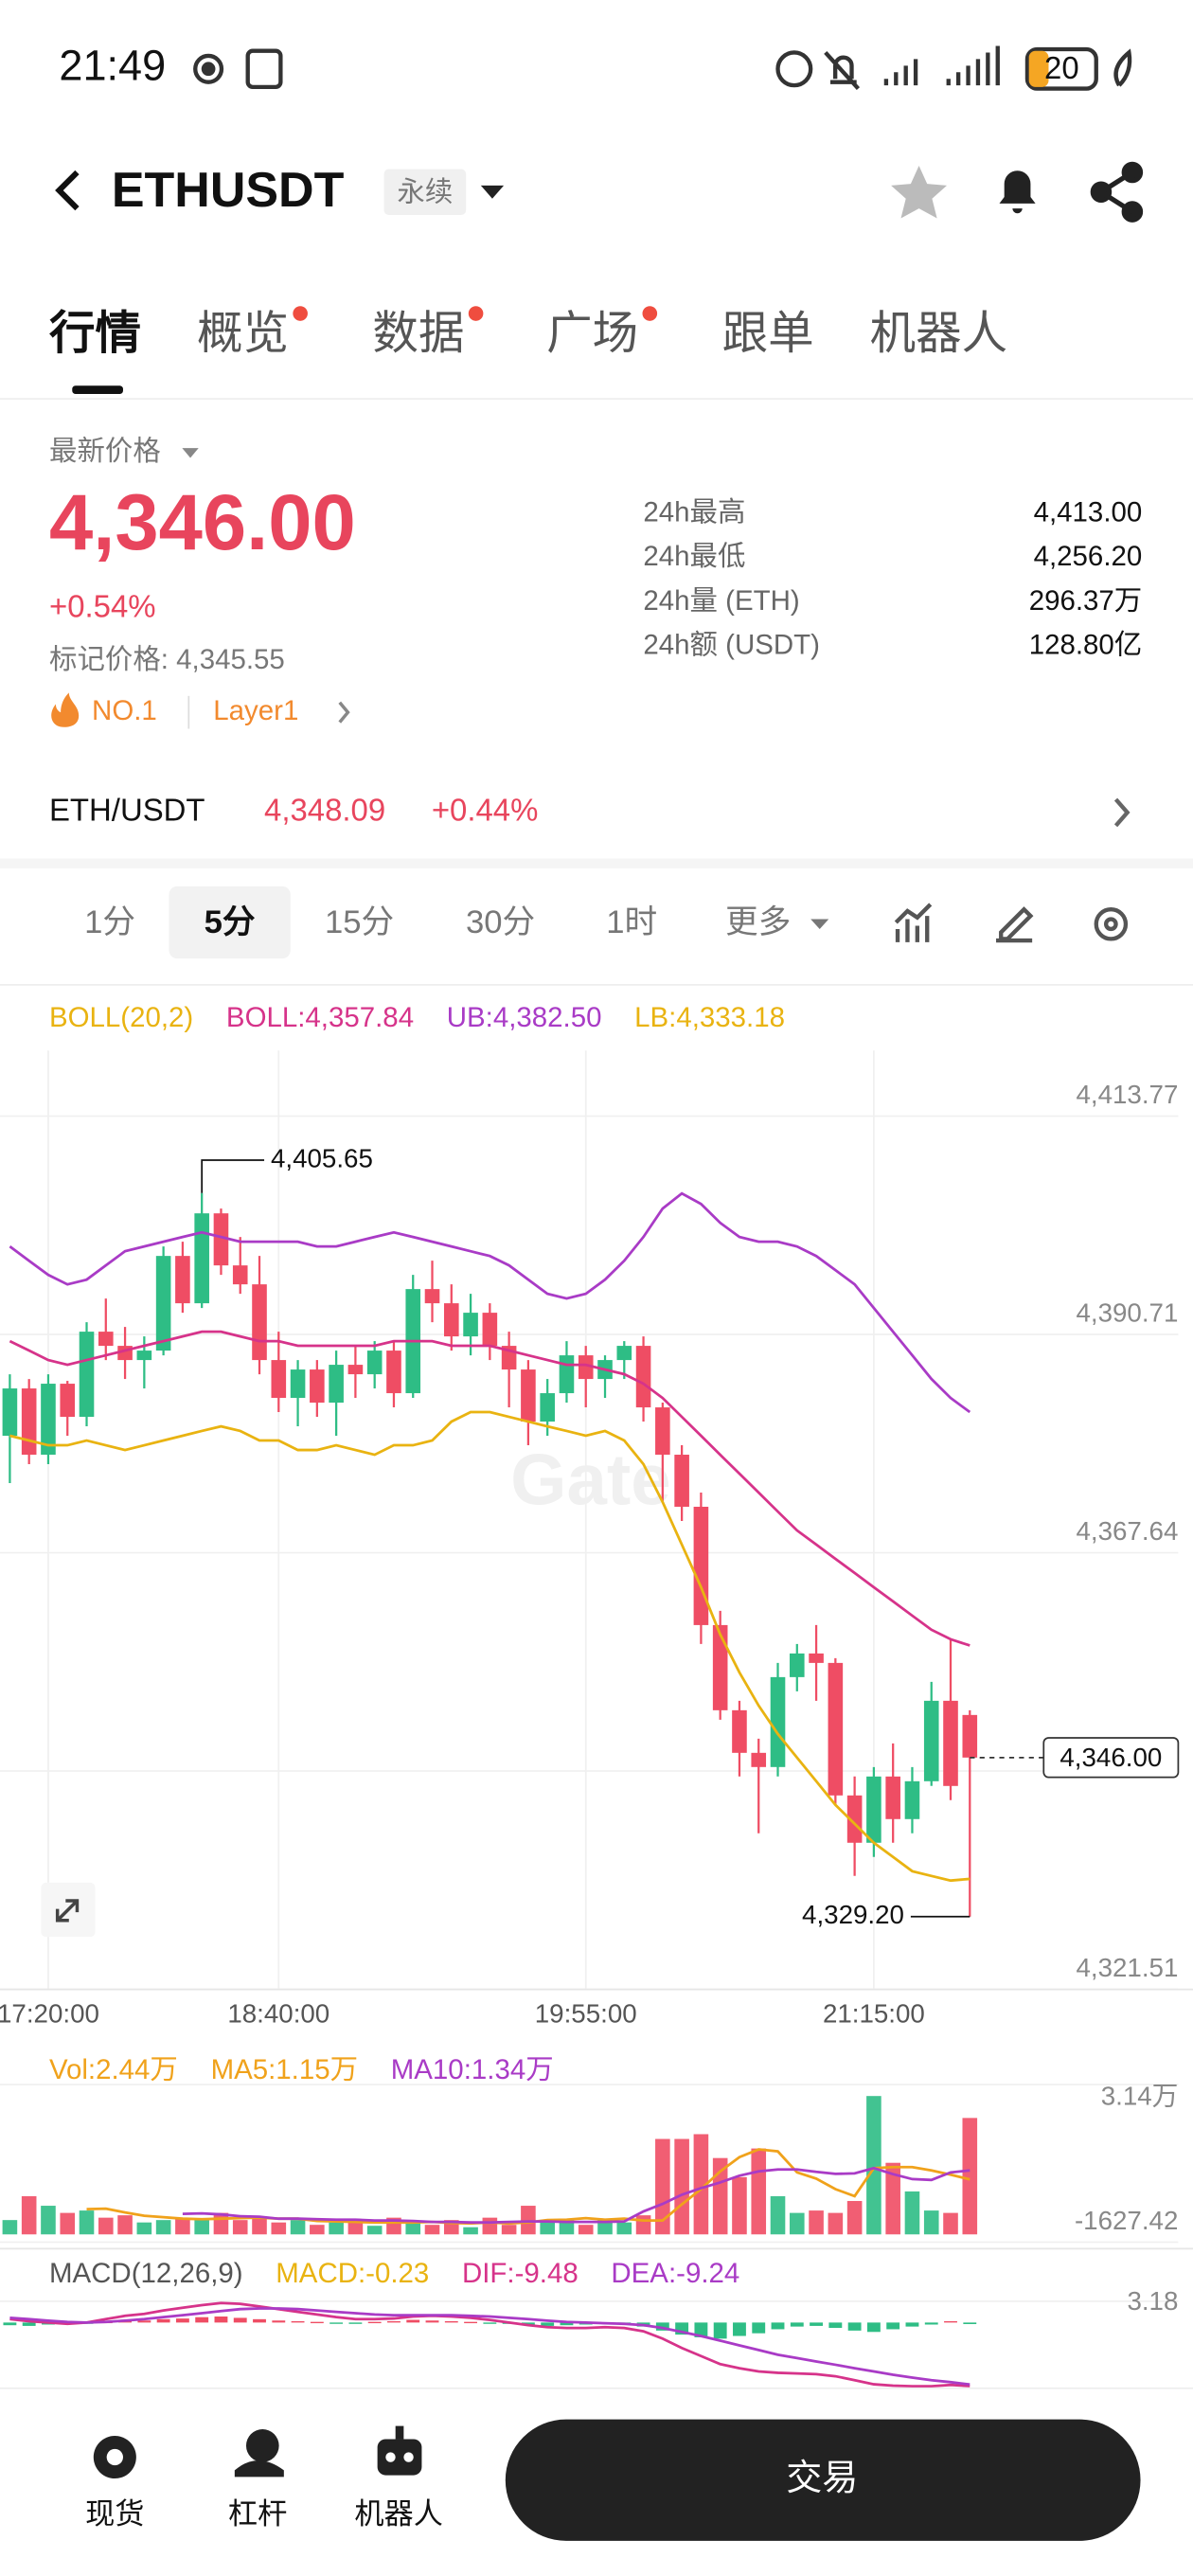 This screenshot has width=1193, height=2576. Describe the element at coordinates (127, 810) in the screenshot. I see `index-pair: ETH/USDT` at that location.